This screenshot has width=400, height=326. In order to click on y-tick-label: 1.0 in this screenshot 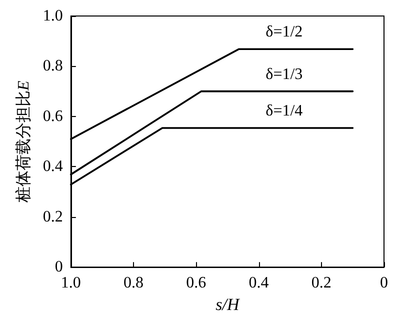, I will do `click(52, 16)`.